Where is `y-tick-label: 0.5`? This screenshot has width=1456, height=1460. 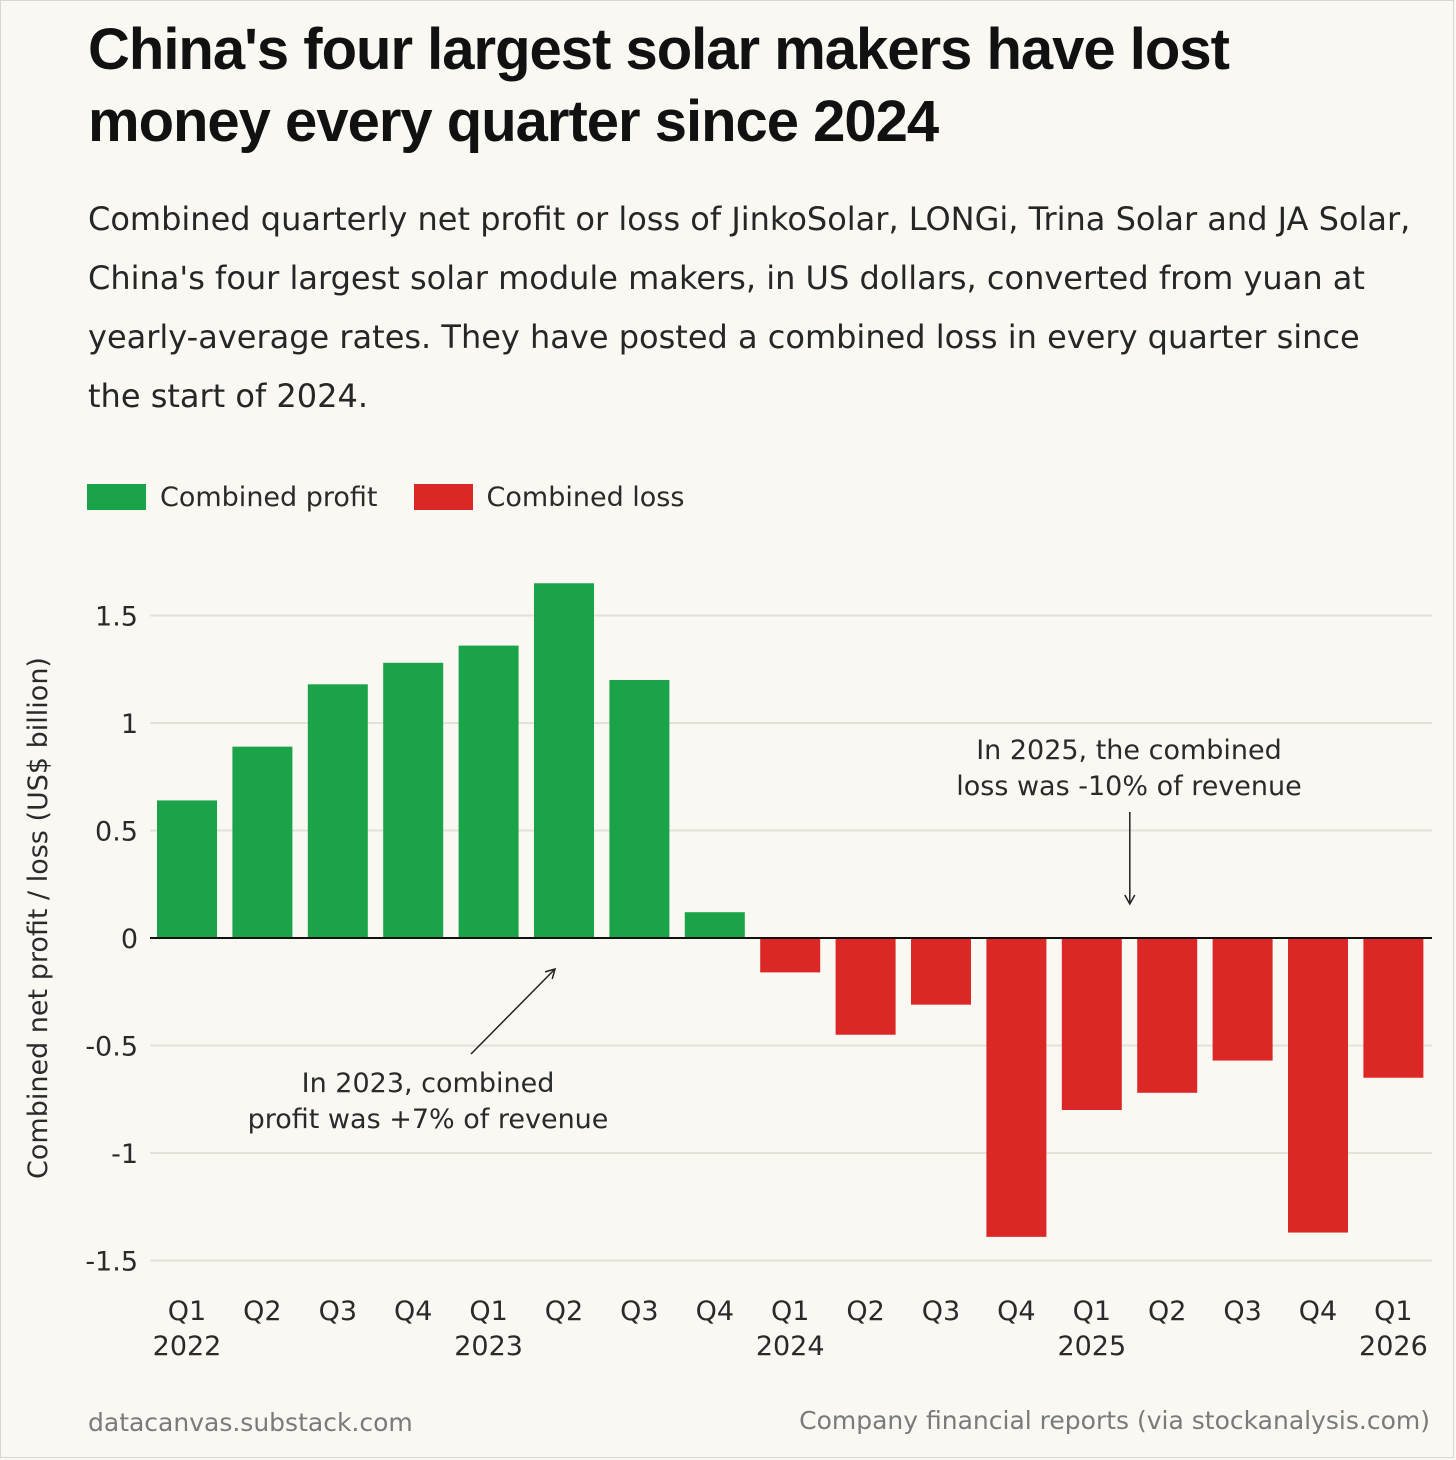 y-tick-label: 0.5 is located at coordinates (116, 832).